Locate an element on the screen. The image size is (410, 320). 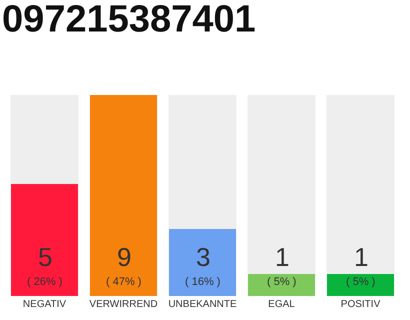
data-label: 3 ( 16% ) is located at coordinates (202, 265).